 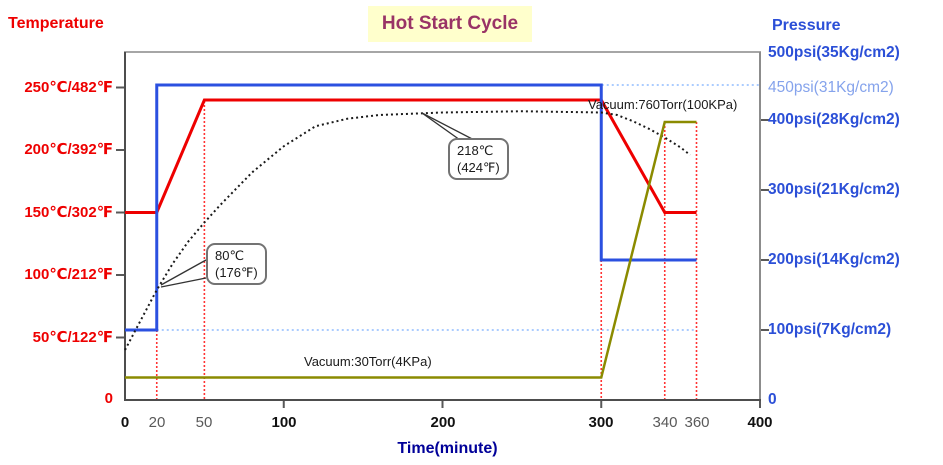 I want to click on temp-tick-label: 100℃/212℉, so click(x=68, y=274).